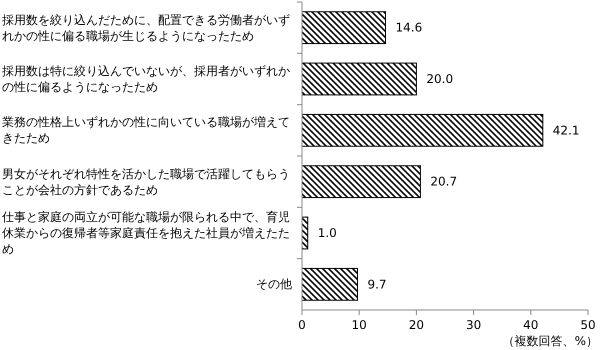 The image size is (600, 350). What do you see at coordinates (359, 325) in the screenshot?
I see `x-tick-label: 10` at bounding box center [359, 325].